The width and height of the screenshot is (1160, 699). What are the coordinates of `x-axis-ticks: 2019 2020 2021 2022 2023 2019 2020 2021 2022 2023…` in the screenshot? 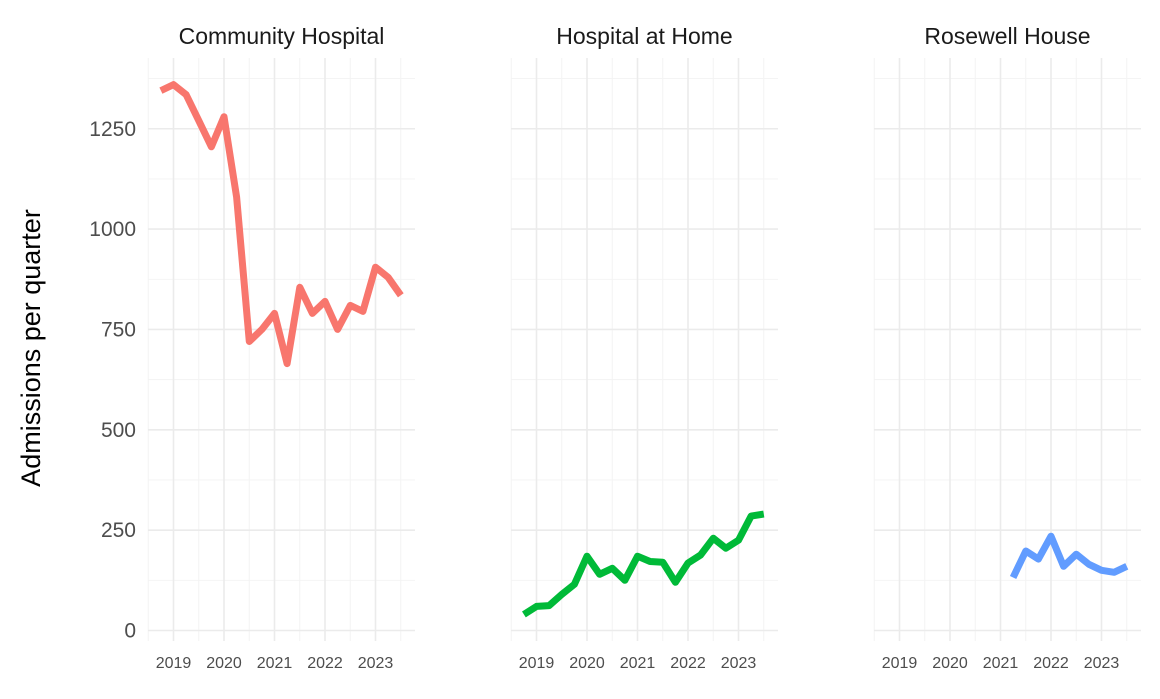 It's located at (638, 663).